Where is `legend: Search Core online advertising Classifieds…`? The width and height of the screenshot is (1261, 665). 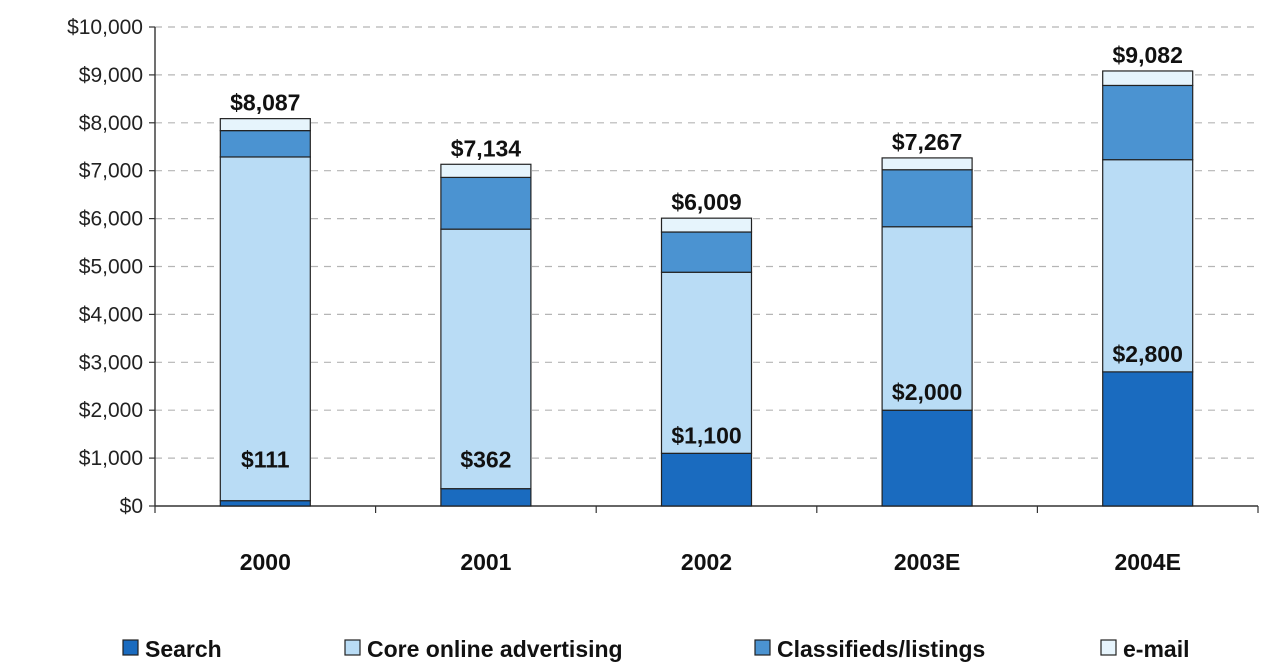
legend: Search Core online advertising Classifieds… is located at coordinates (655, 649).